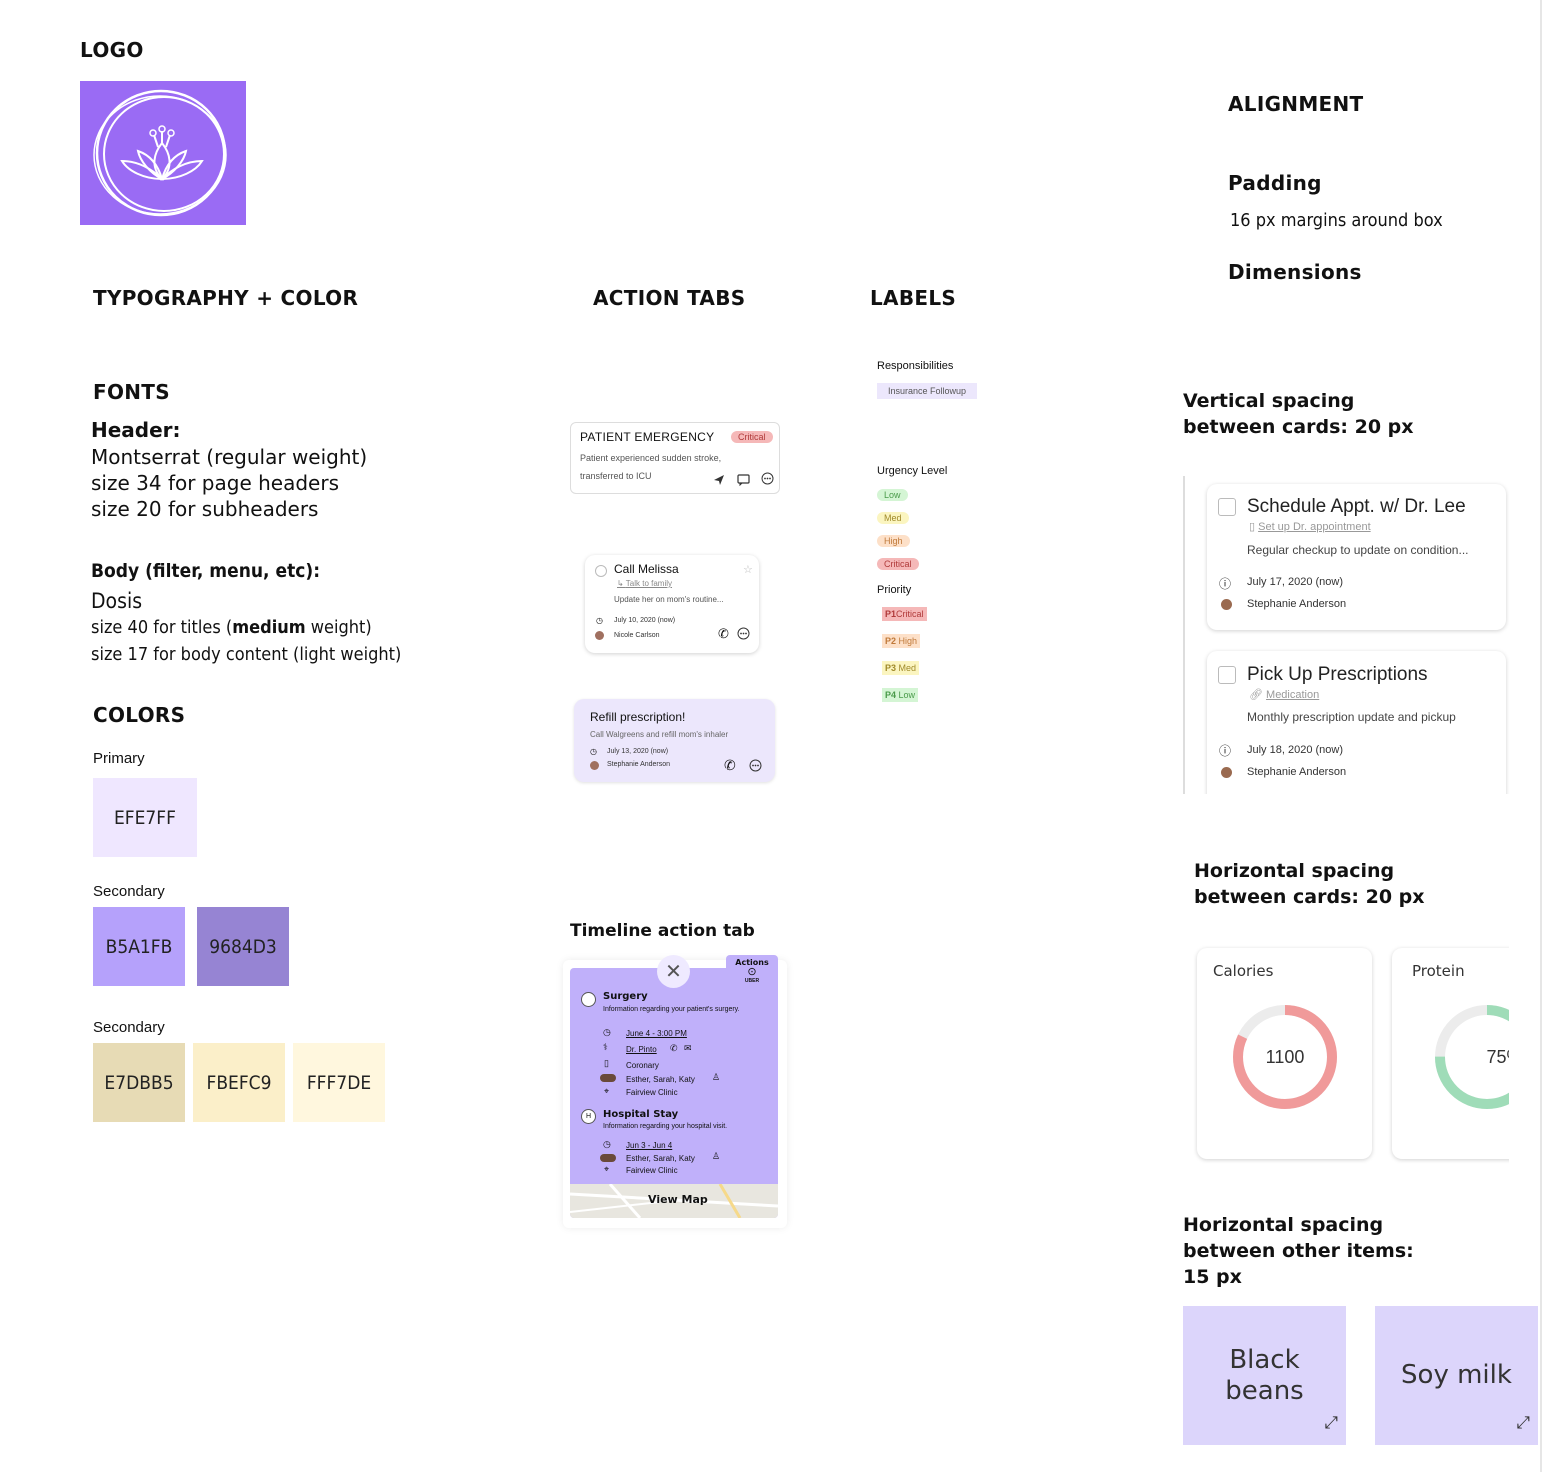 This screenshot has width=1542, height=1472. What do you see at coordinates (1351, 717) in the screenshot?
I see `task-description: Monthly prescription update and pickup` at bounding box center [1351, 717].